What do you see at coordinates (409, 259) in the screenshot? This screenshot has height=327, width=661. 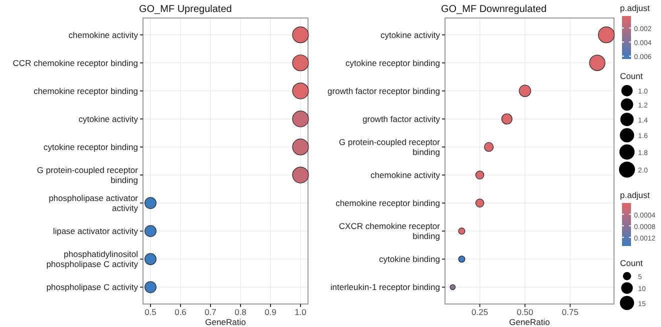 I see `y-tick-label: cytokine binding` at bounding box center [409, 259].